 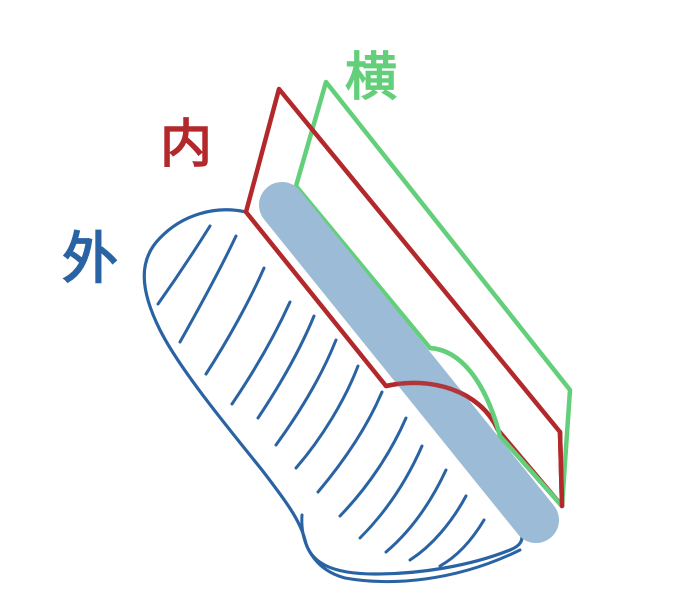 What do you see at coordinates (531, 471) in the screenshot?
I see `transverse-plane-edge` at bounding box center [531, 471].